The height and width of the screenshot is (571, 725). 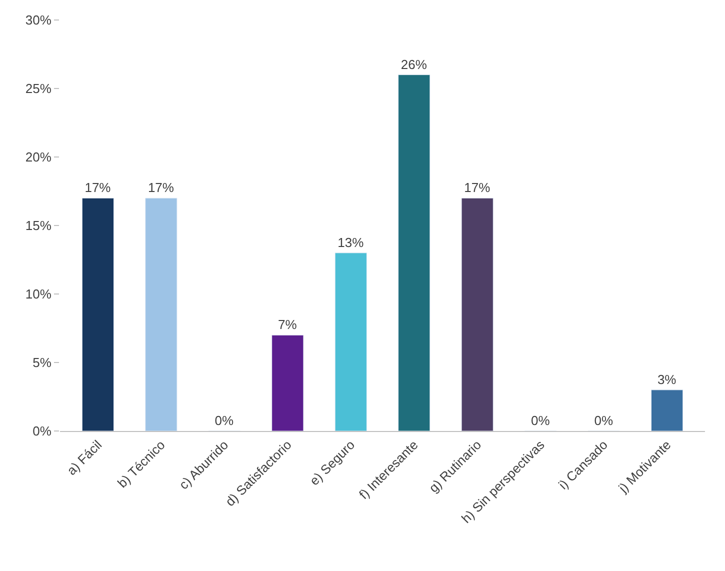 What do you see at coordinates (667, 379) in the screenshot?
I see `data-label: 3%` at bounding box center [667, 379].